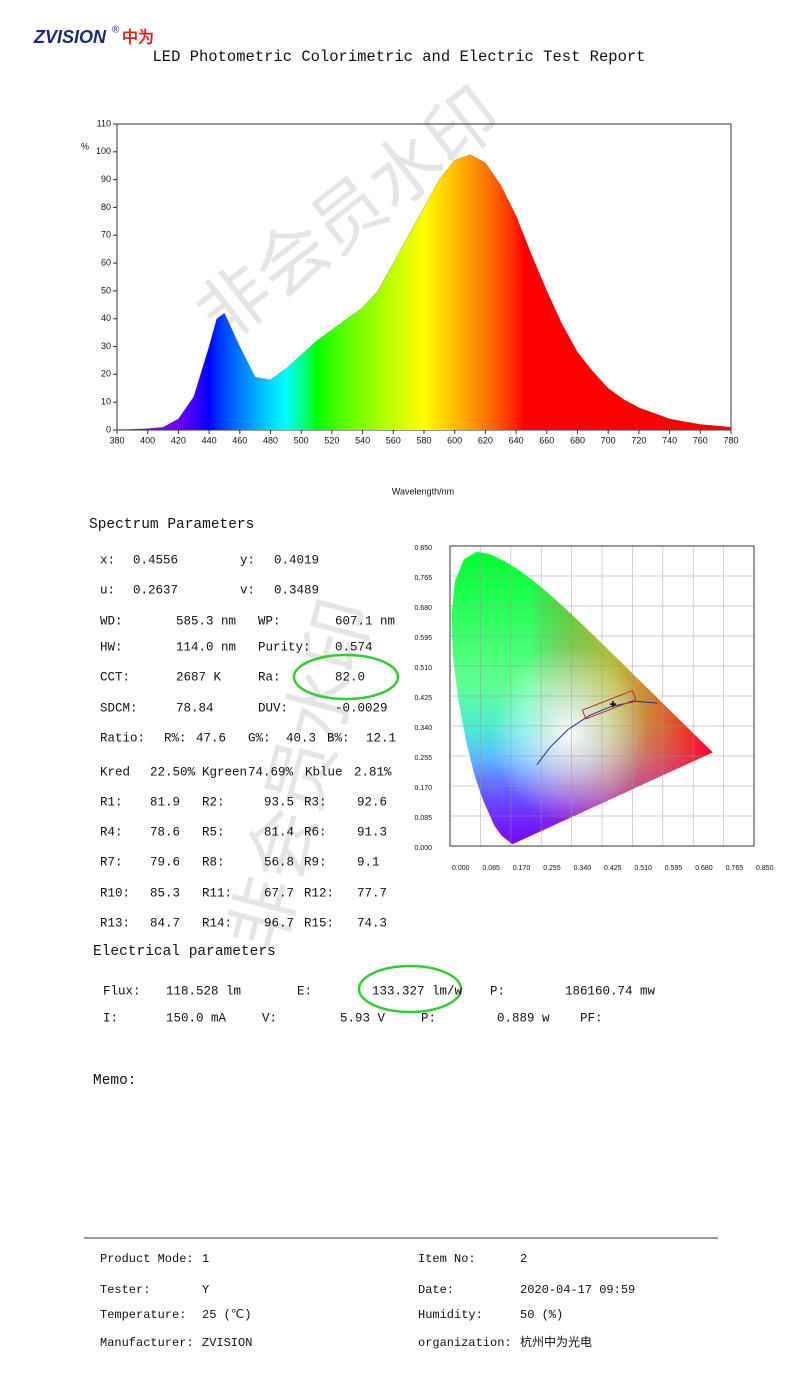 The width and height of the screenshot is (794, 1398). Describe the element at coordinates (324, 772) in the screenshot. I see `param-label: Kblue` at that location.